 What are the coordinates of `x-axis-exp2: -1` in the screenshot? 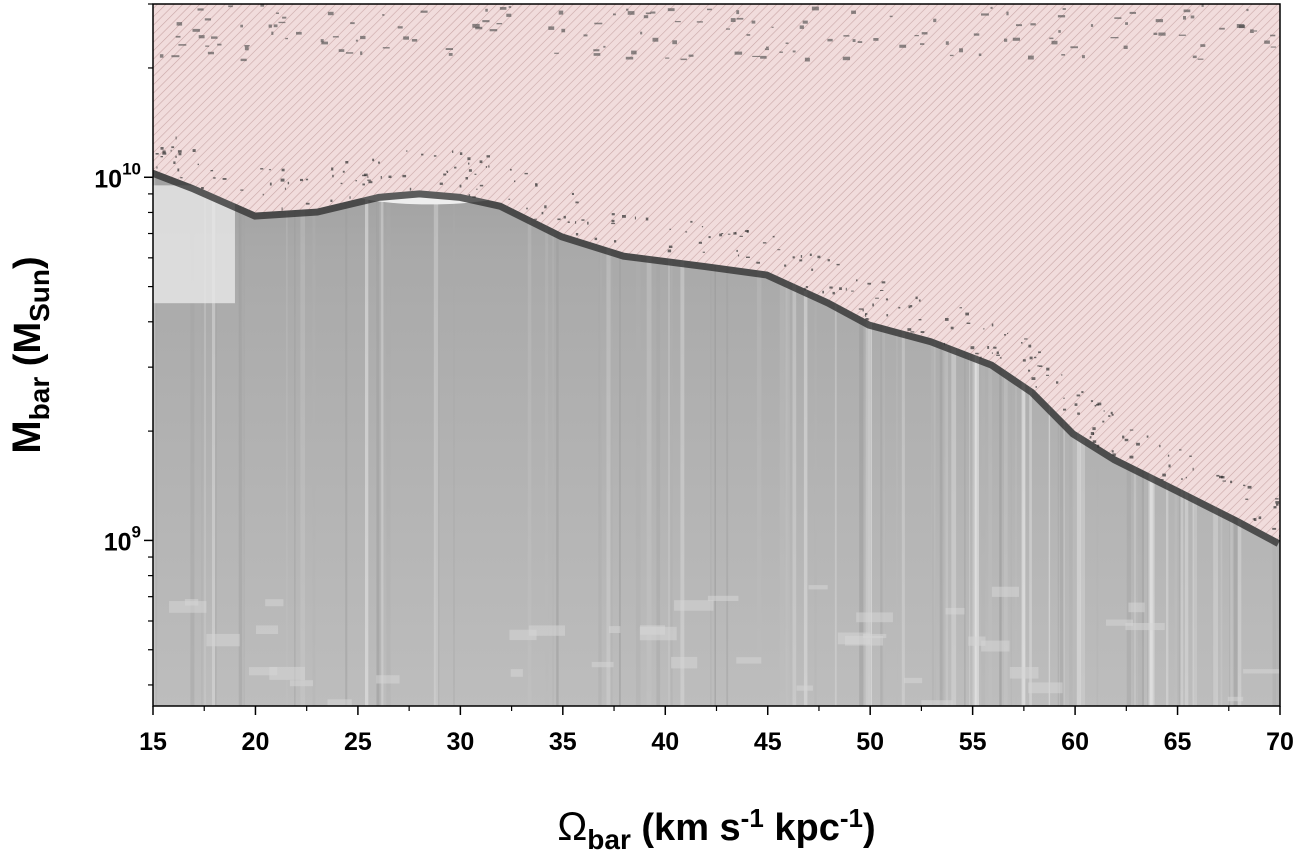 It's located at (851, 818).